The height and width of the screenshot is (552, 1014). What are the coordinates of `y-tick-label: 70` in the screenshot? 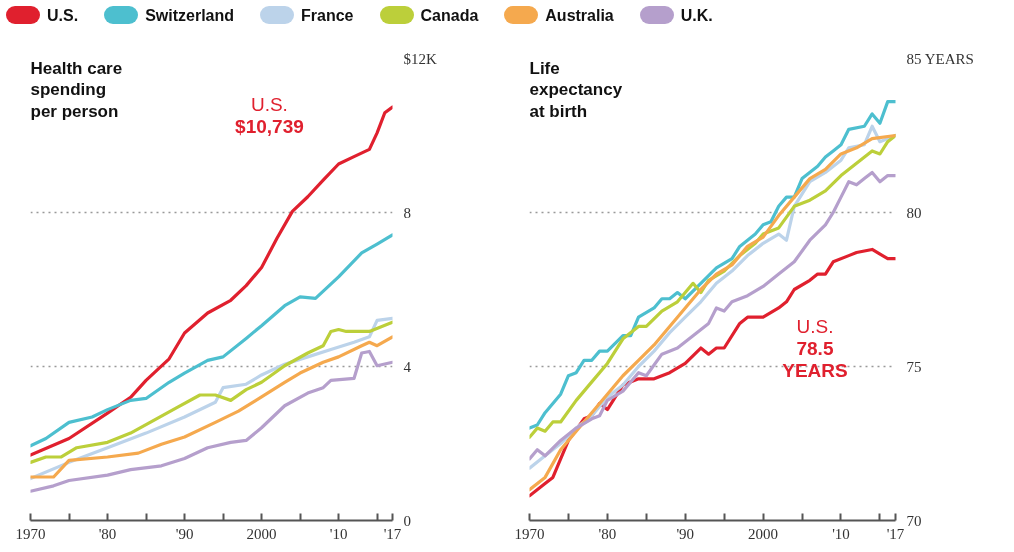 It's located at (914, 520).